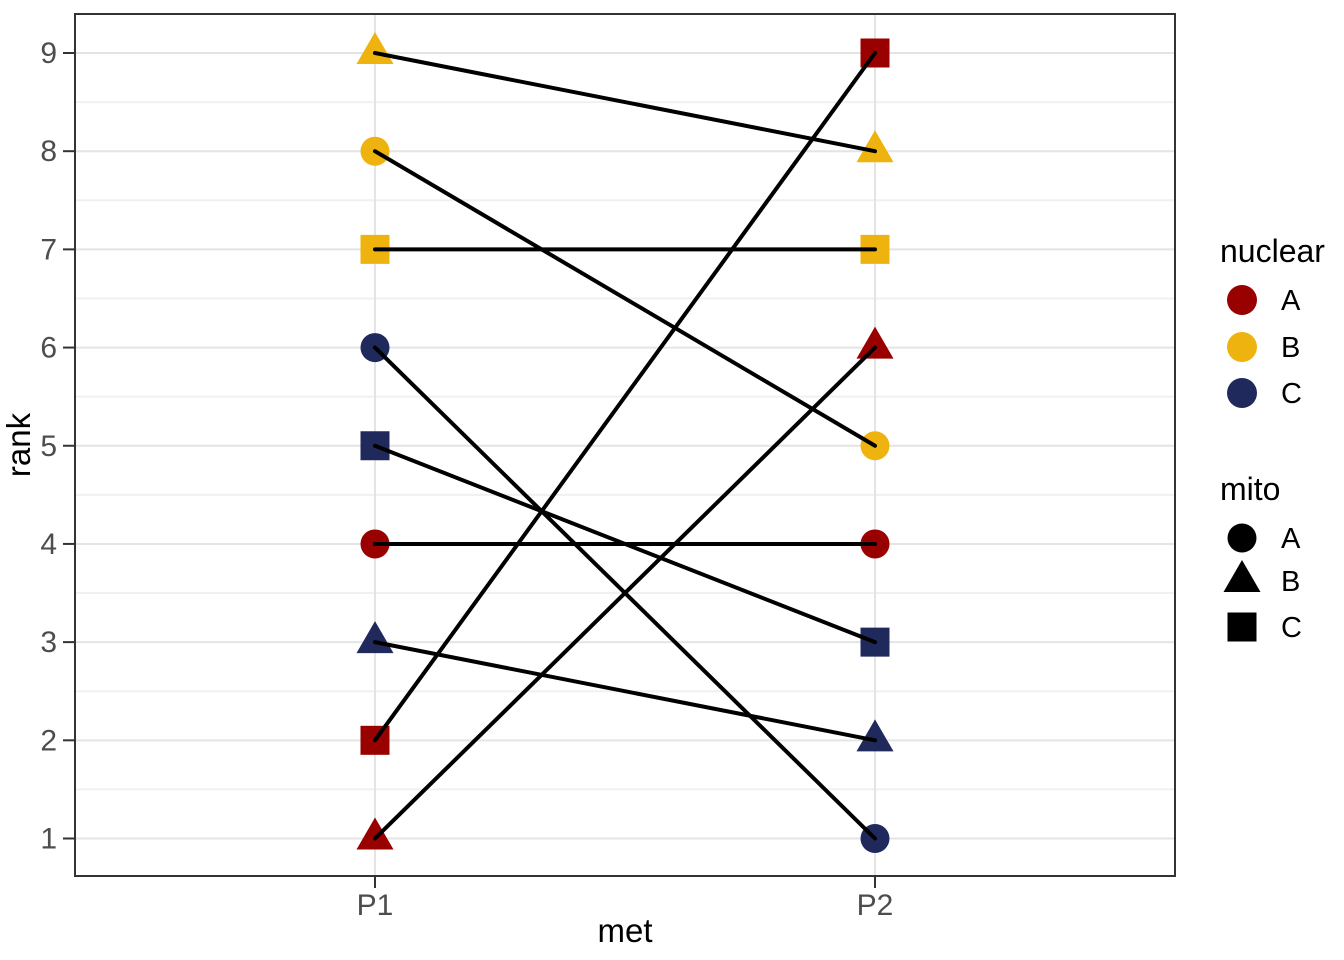 Image resolution: width=1344 pixels, height=960 pixels. What do you see at coordinates (1264, 347) in the screenshot?
I see `legend-nuclear-keys: ABC` at bounding box center [1264, 347].